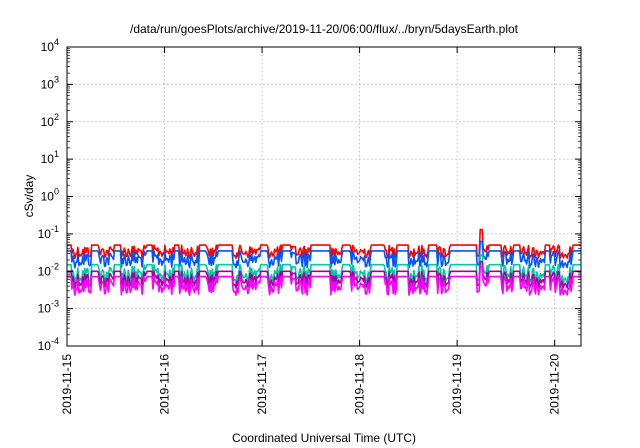 The height and width of the screenshot is (448, 640). What do you see at coordinates (55, 341) in the screenshot?
I see `y-tick-exponent: -4` at bounding box center [55, 341].